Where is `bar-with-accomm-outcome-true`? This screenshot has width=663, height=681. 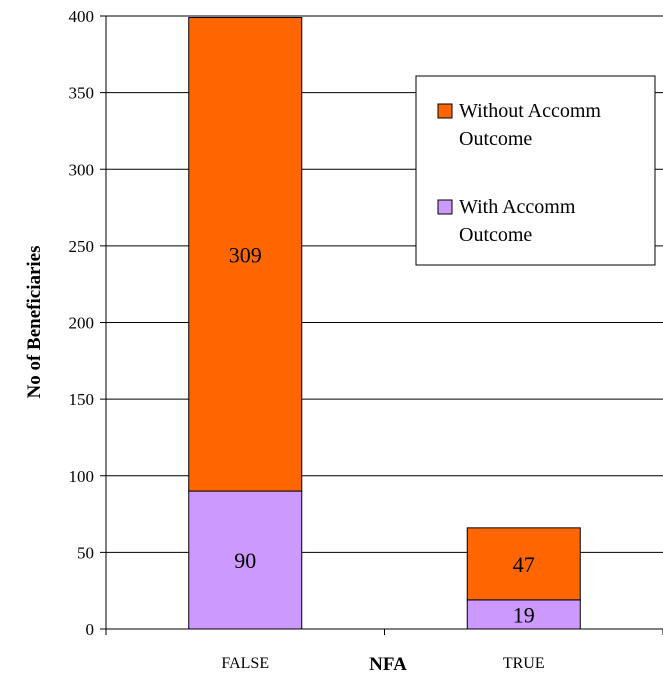 bar-with-accomm-outcome-true is located at coordinates (523, 614).